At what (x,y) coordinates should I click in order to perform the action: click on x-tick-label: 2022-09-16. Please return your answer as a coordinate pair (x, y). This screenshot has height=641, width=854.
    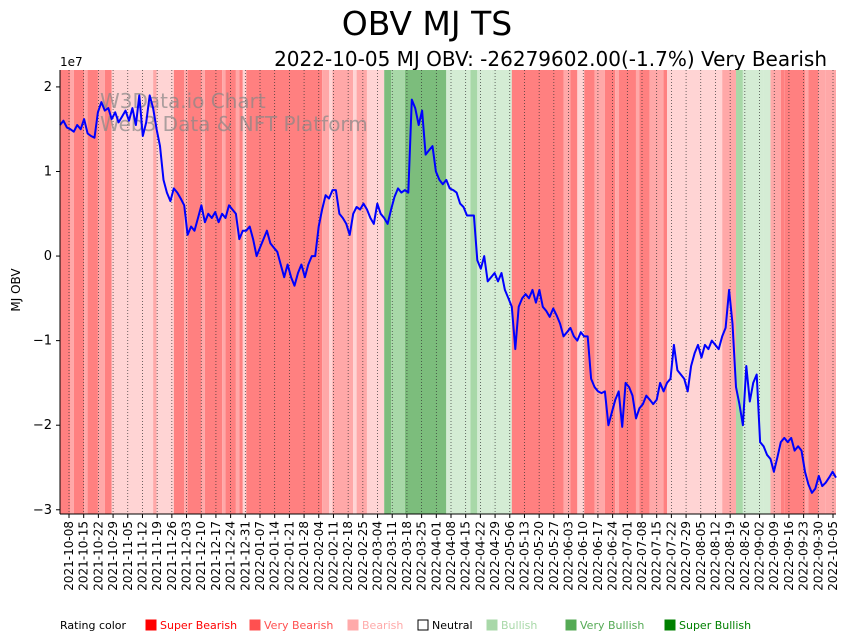
    Looking at the image, I should click on (789, 556).